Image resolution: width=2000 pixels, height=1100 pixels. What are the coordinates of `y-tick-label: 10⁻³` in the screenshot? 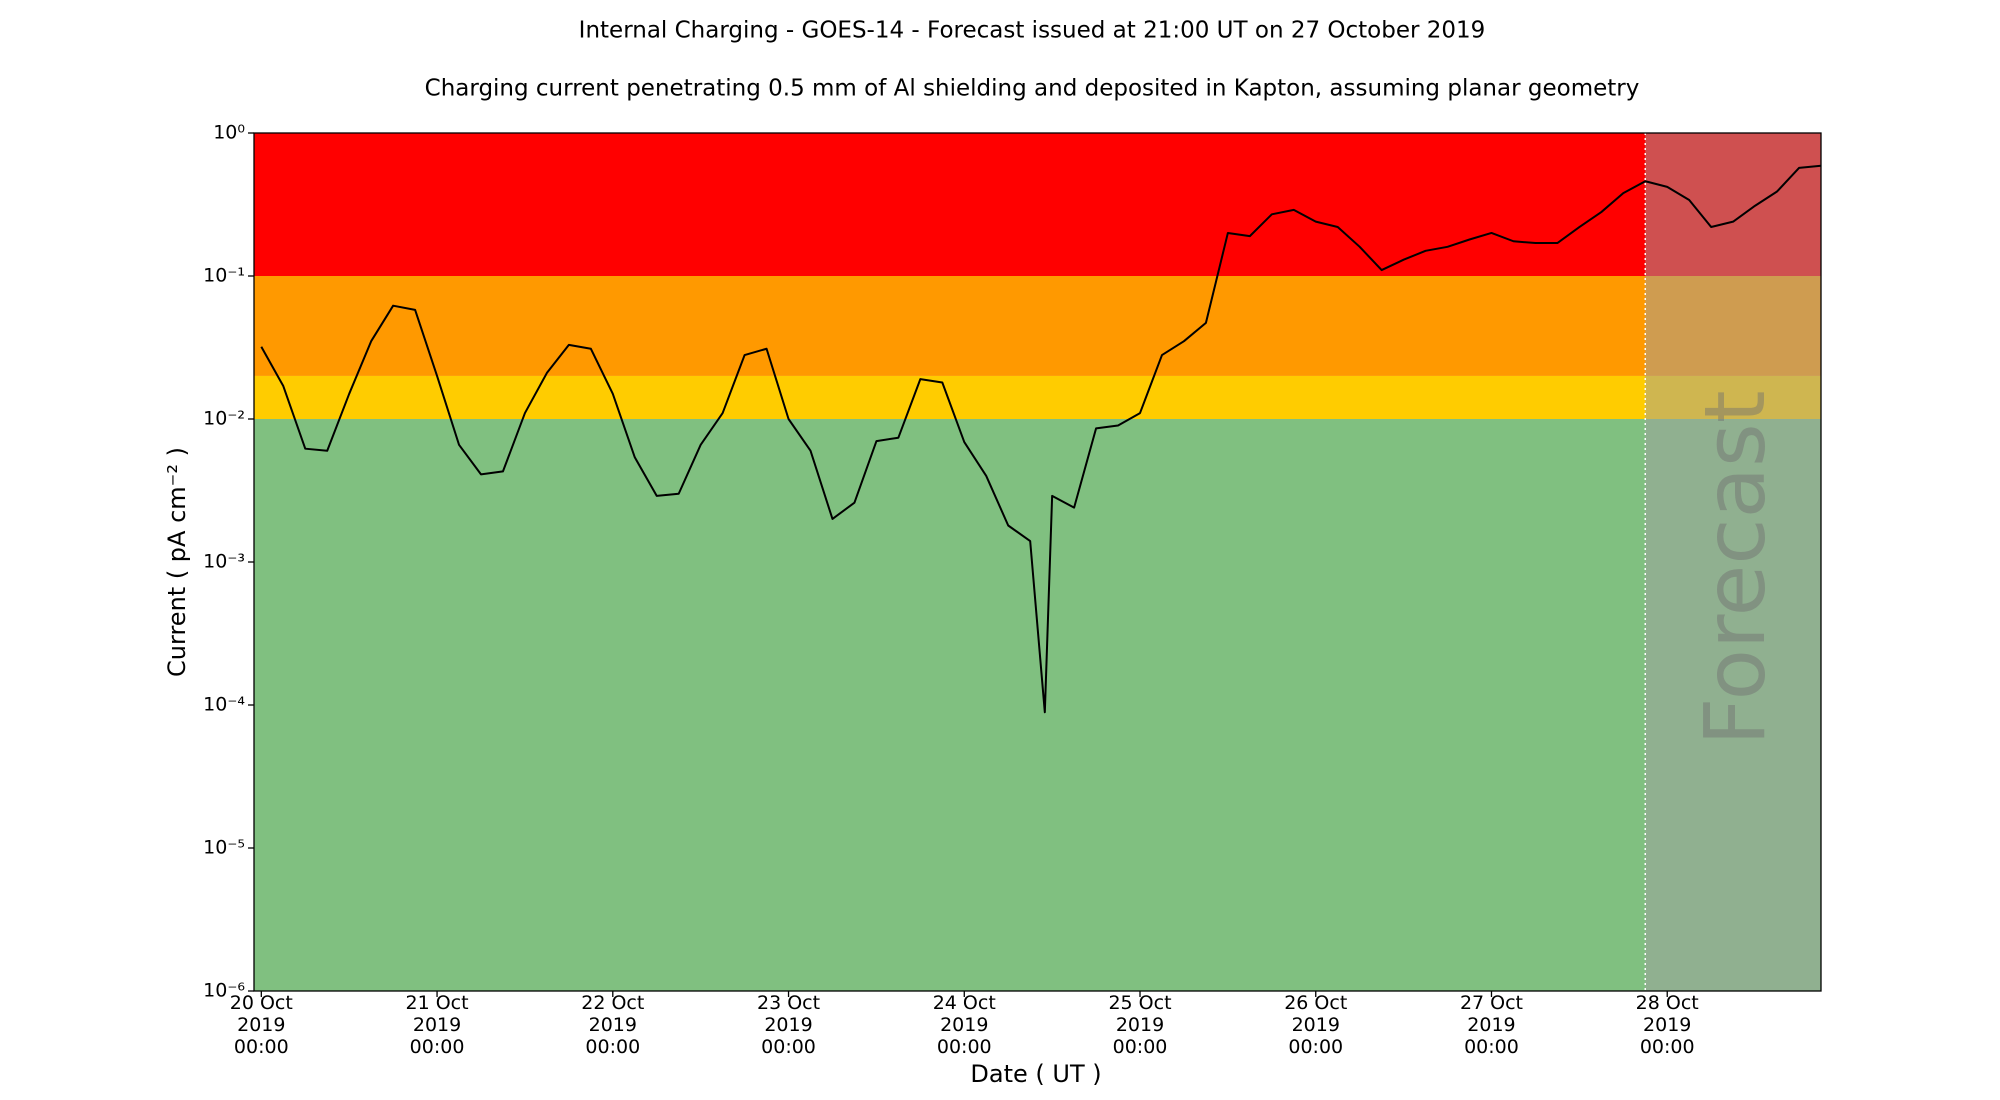 It's located at (224, 562).